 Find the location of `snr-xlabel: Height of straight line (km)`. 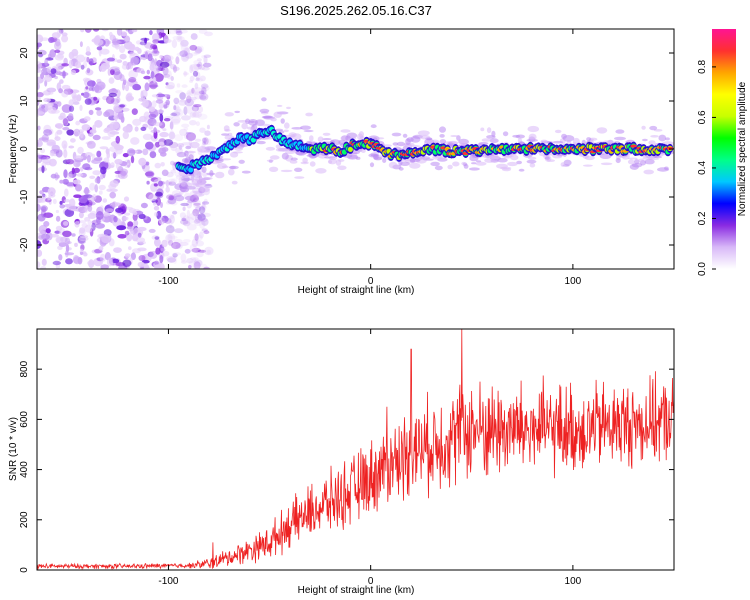

snr-xlabel: Height of straight line (km) is located at coordinates (356, 590).